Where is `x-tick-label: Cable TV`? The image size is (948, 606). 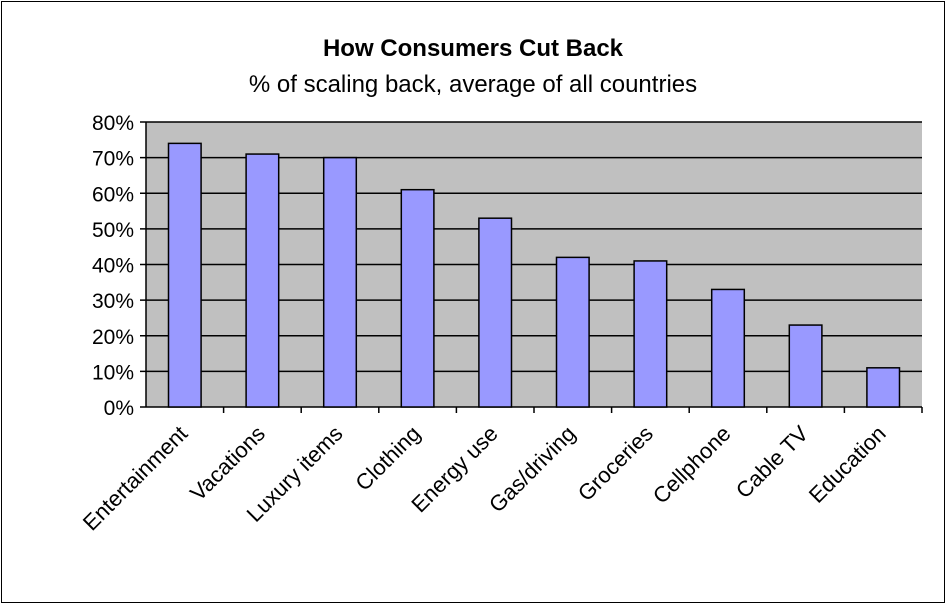
x-tick-label: Cable TV is located at coordinates (772, 462).